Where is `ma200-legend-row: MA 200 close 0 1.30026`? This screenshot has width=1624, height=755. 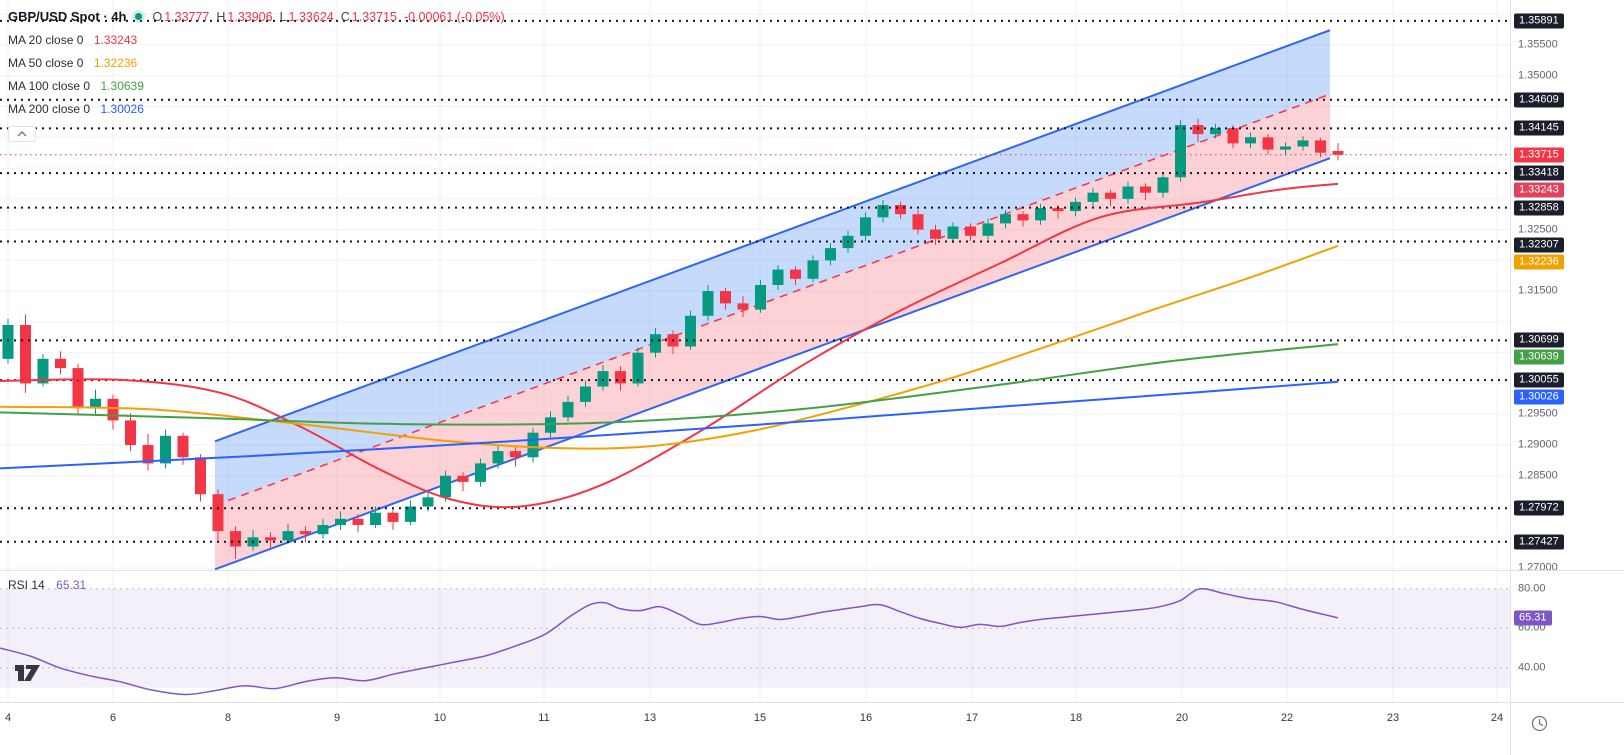 ma200-legend-row: MA 200 close 0 1.30026 is located at coordinates (256, 108).